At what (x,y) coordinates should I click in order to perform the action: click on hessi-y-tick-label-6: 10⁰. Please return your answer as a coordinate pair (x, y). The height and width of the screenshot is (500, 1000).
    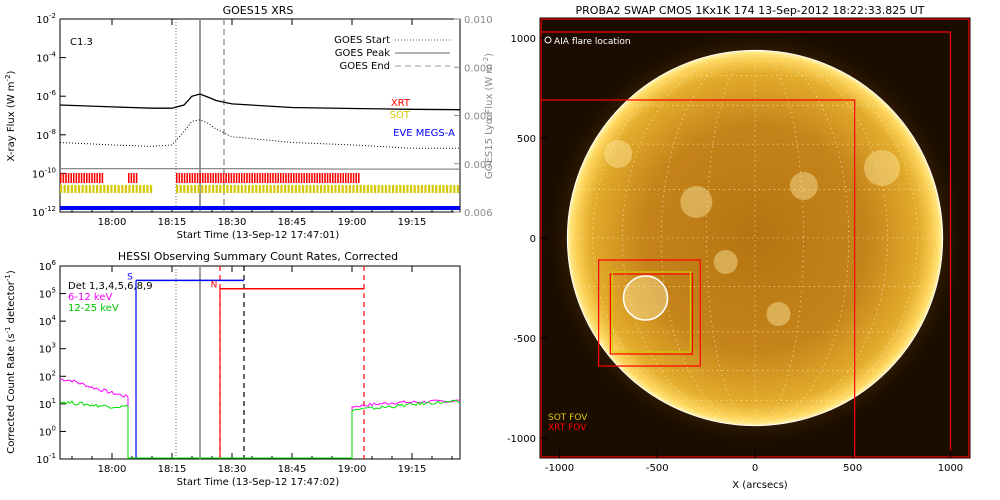
    Looking at the image, I should click on (47, 431).